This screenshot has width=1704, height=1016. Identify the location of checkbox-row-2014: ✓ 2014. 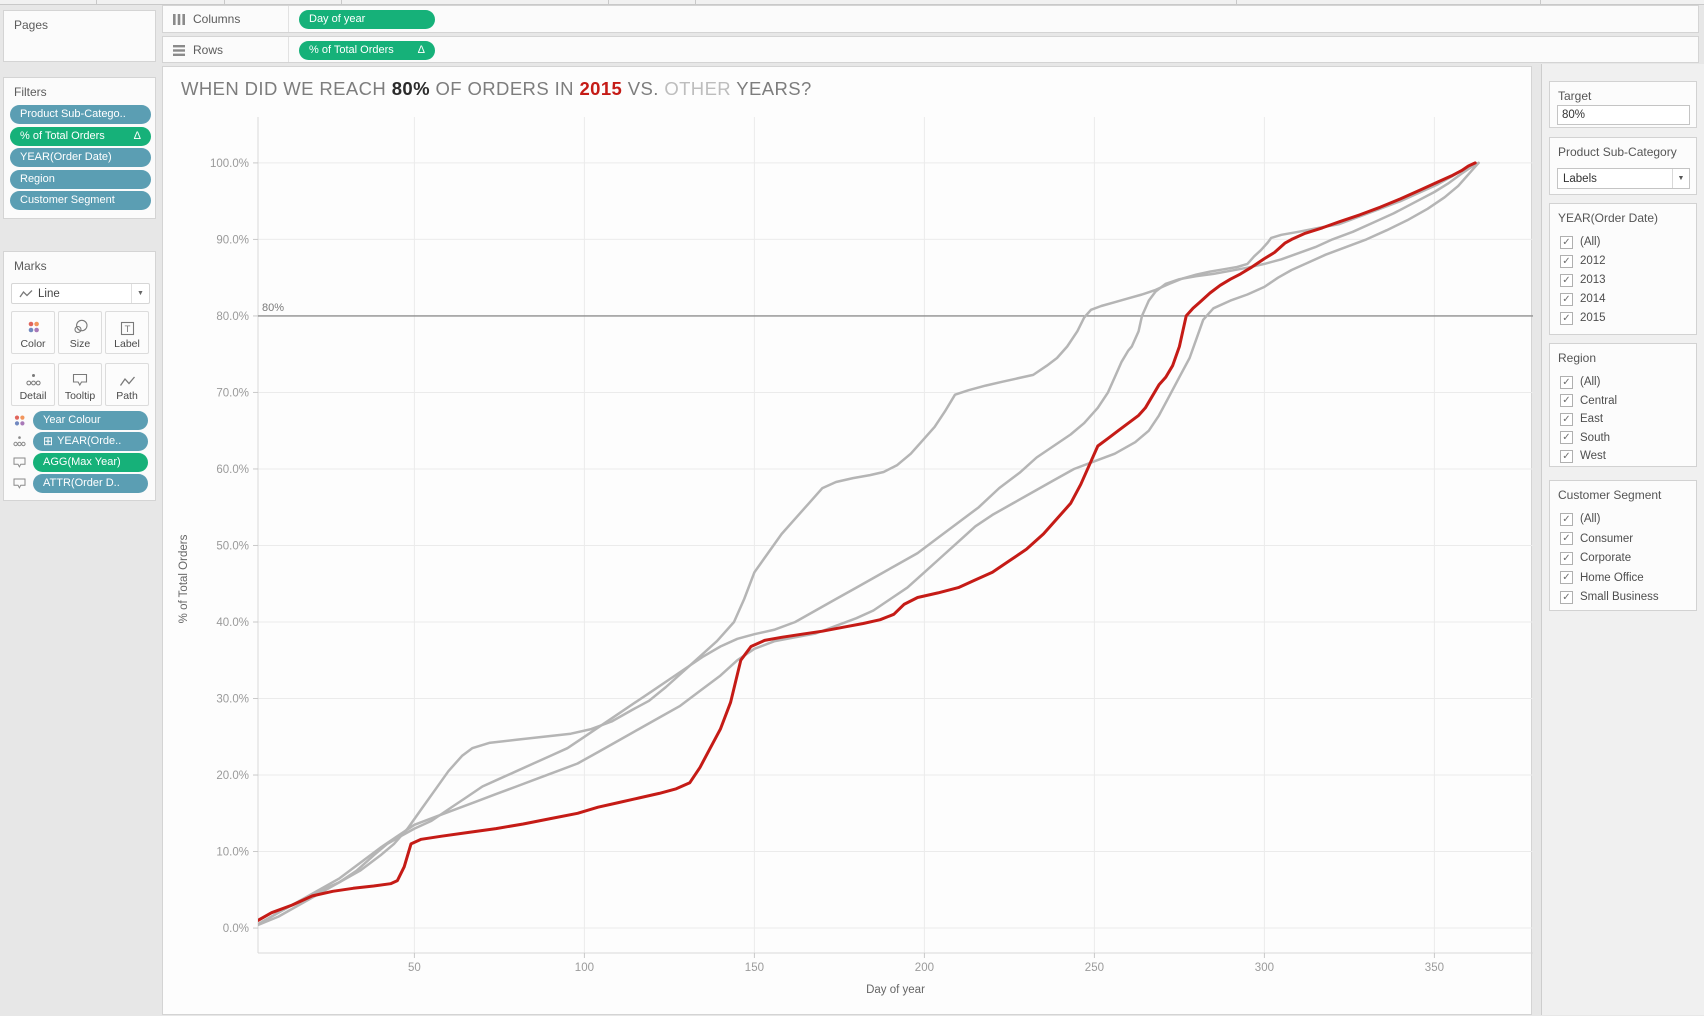
(1583, 299).